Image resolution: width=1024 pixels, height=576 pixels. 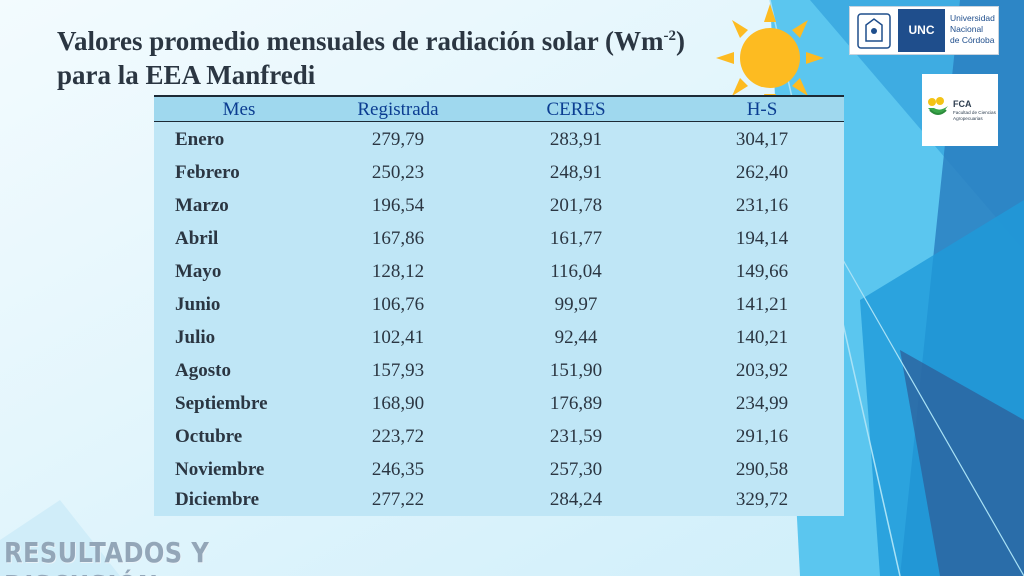 What do you see at coordinates (255, 337) in the screenshot?
I see `cell-mes: Julio` at bounding box center [255, 337].